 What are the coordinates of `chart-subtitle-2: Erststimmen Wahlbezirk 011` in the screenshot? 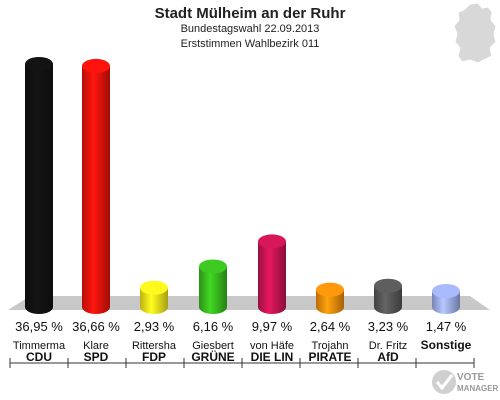 It's located at (250, 44).